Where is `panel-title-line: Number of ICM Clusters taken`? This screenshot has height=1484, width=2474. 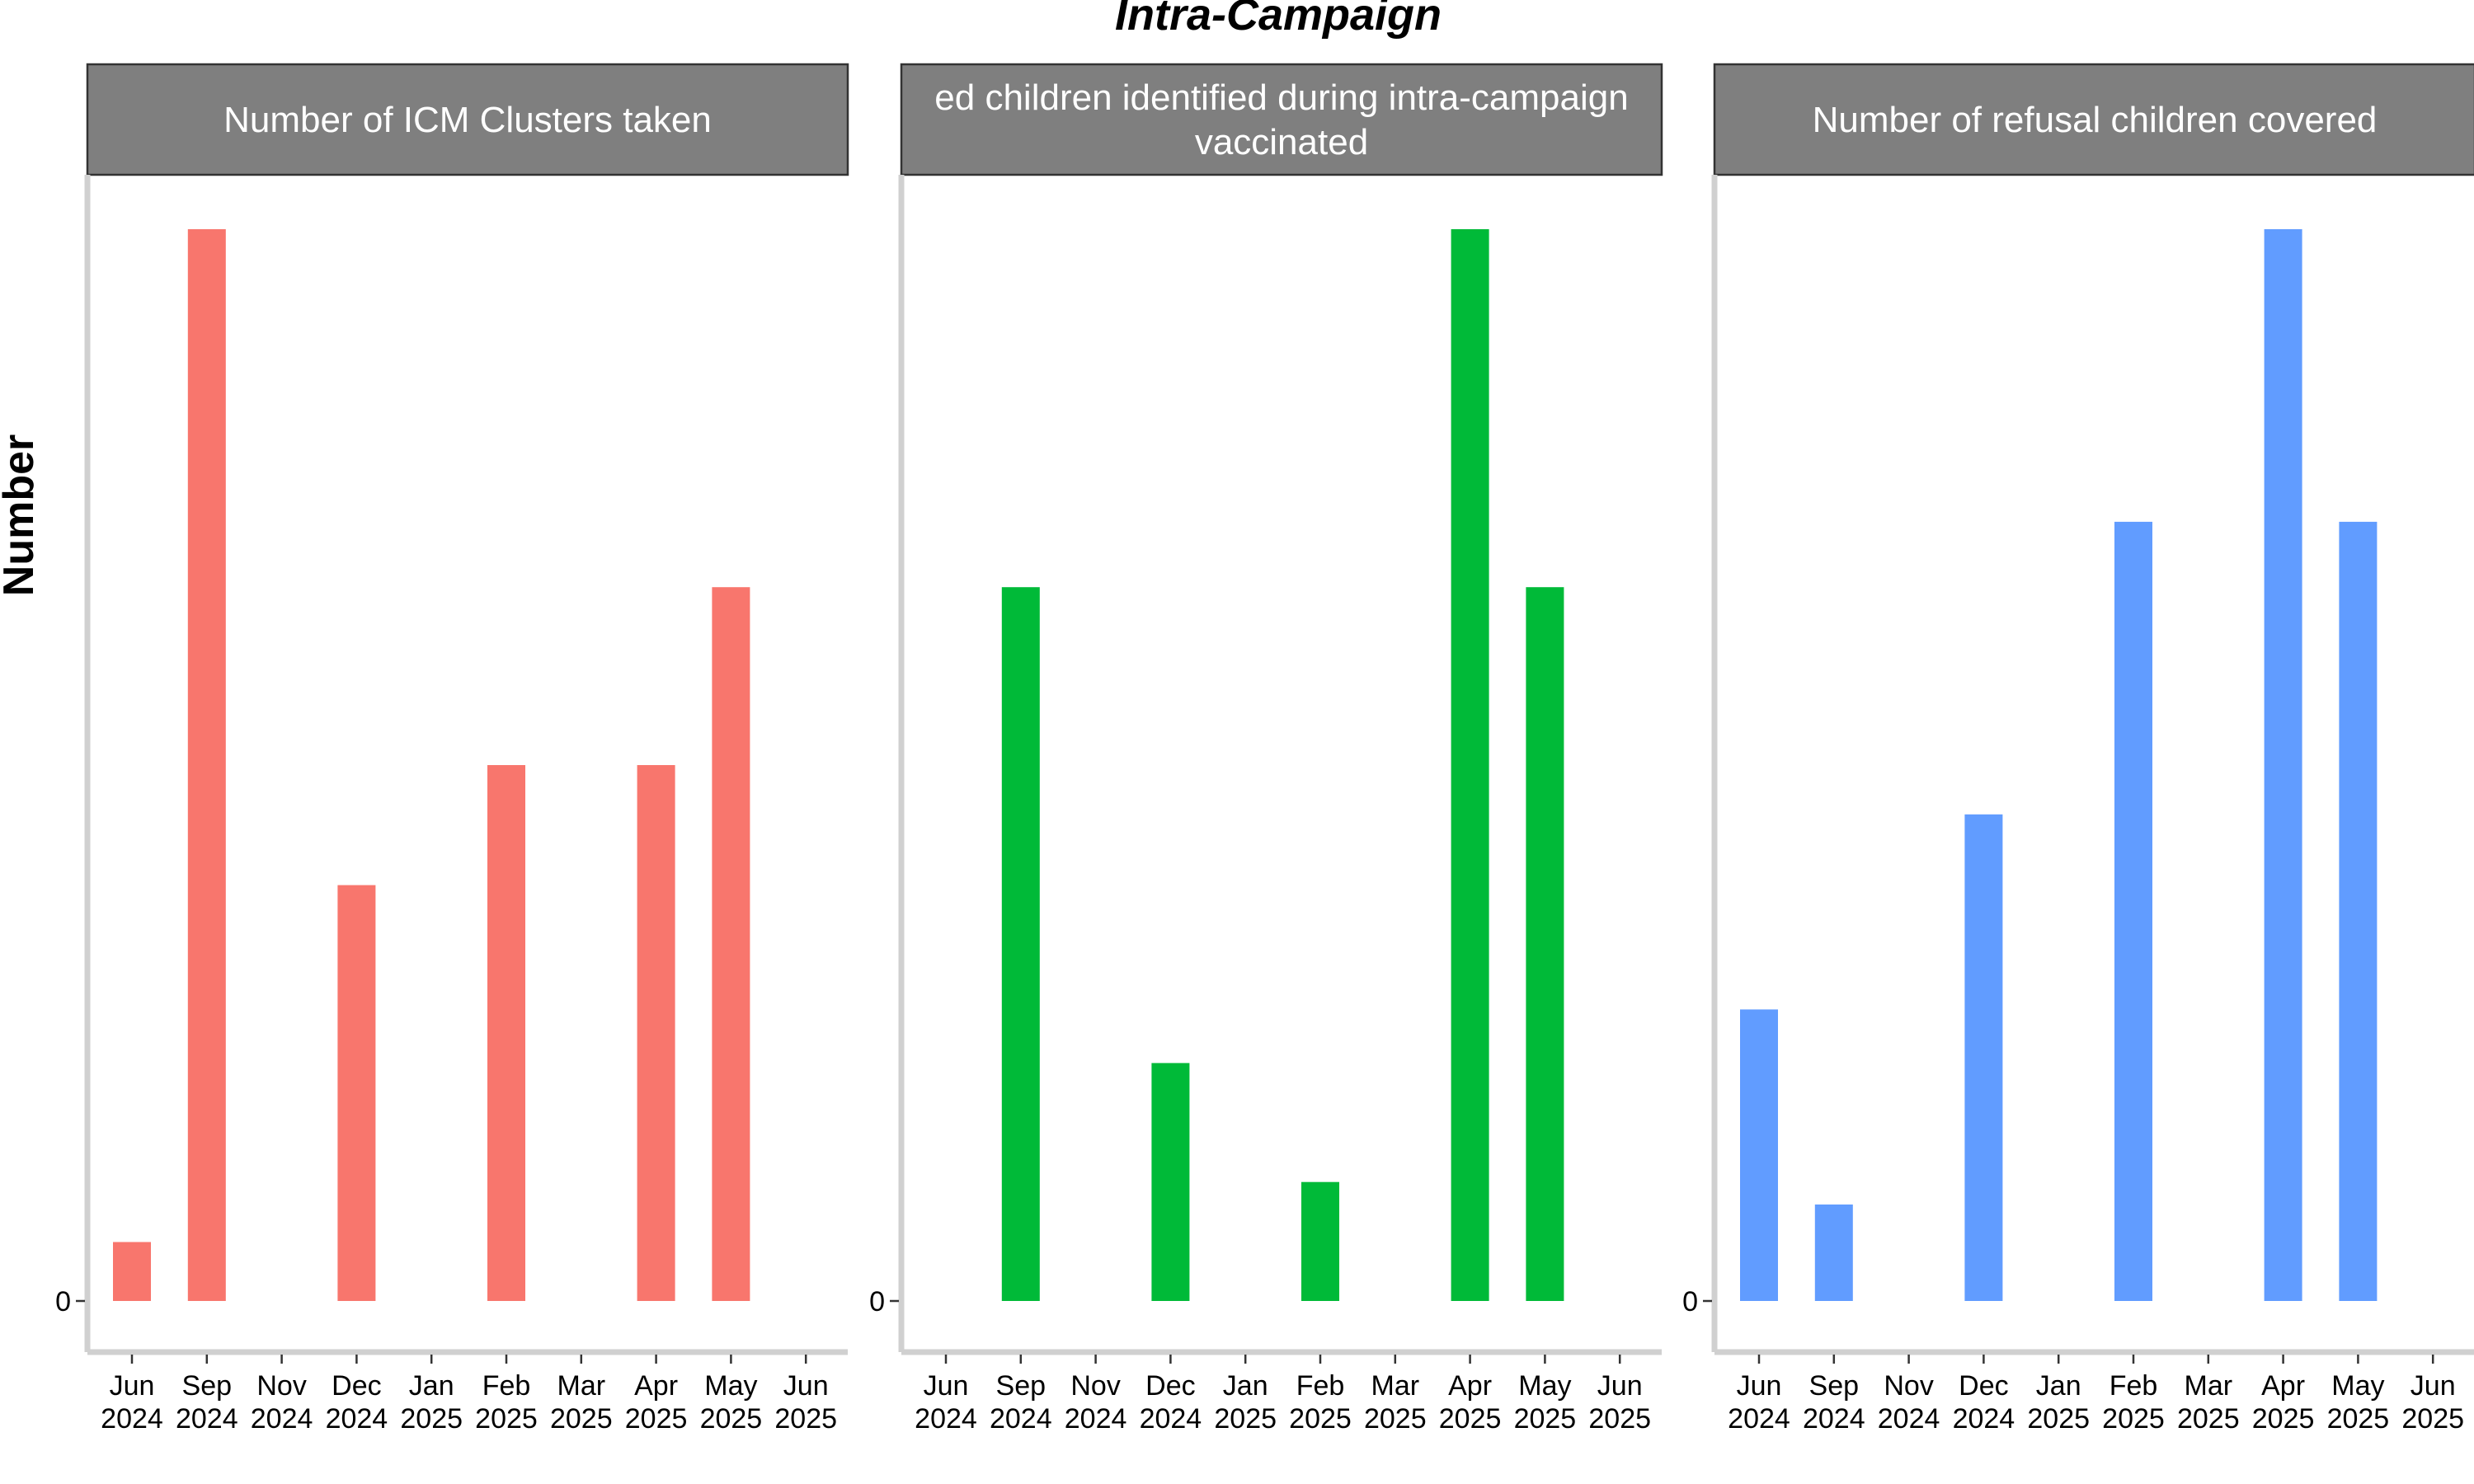
panel-title-line: Number of ICM Clusters taken is located at coordinates (467, 120).